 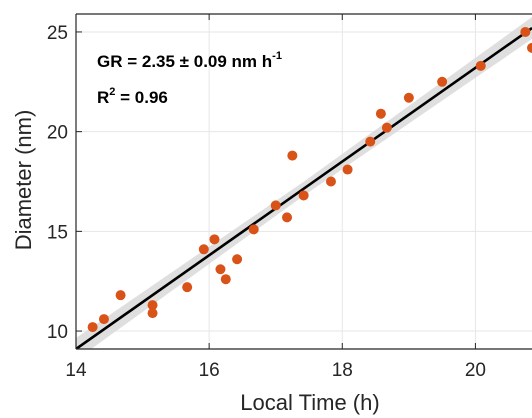 I want to click on x-tick-label: 16, so click(x=209, y=370).